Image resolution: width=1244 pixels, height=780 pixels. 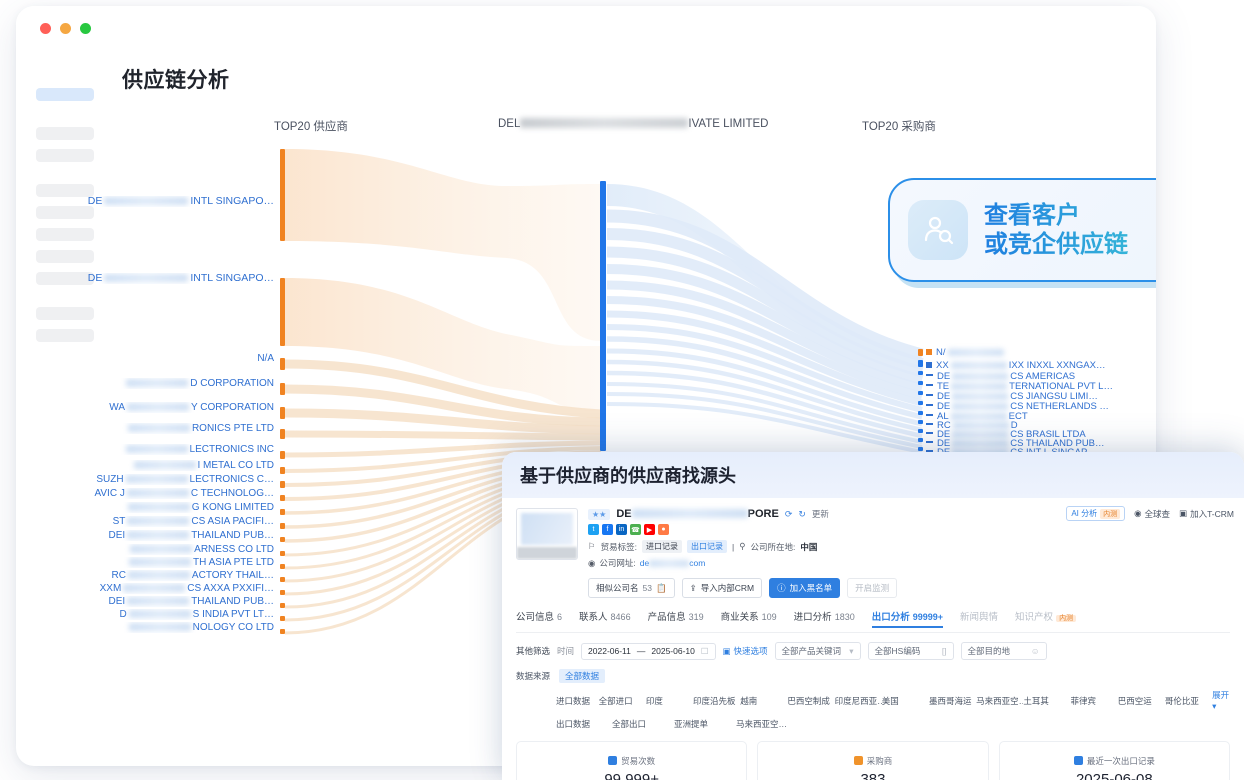 I want to click on tab-3: 商业关系 109, so click(x=749, y=618).